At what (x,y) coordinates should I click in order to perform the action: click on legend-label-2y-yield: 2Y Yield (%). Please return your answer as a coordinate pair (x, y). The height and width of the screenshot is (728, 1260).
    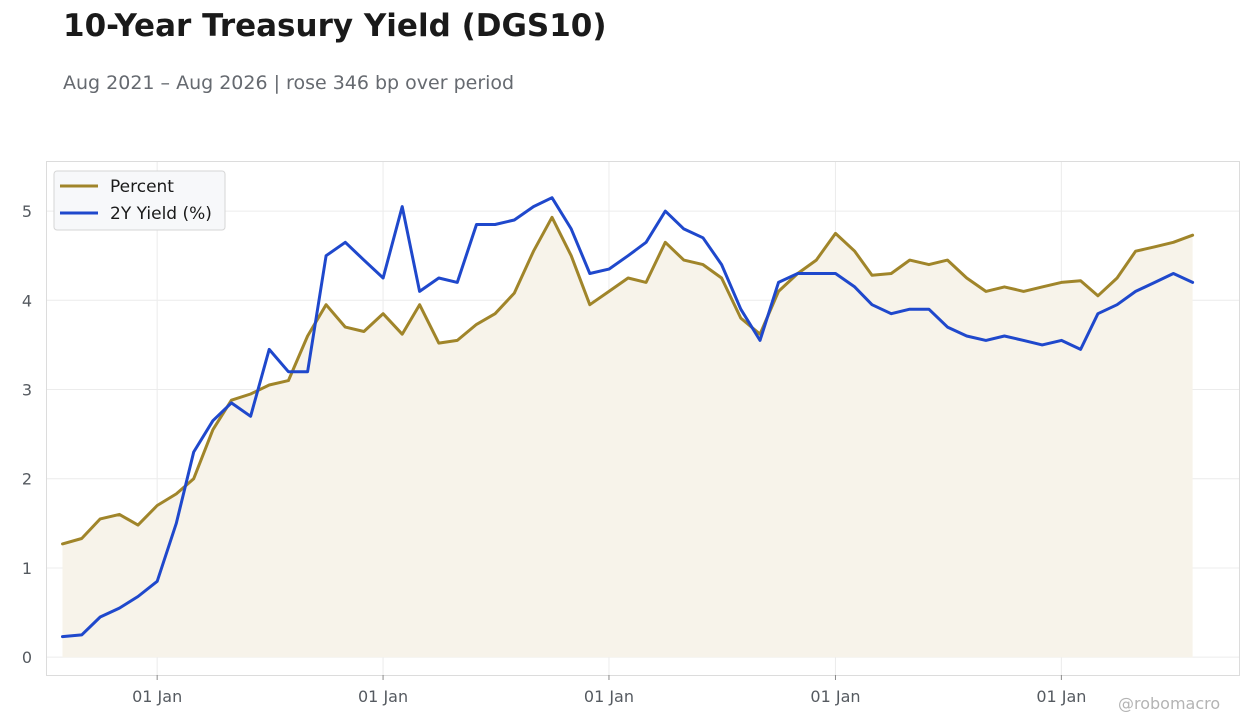
    Looking at the image, I should click on (161, 214).